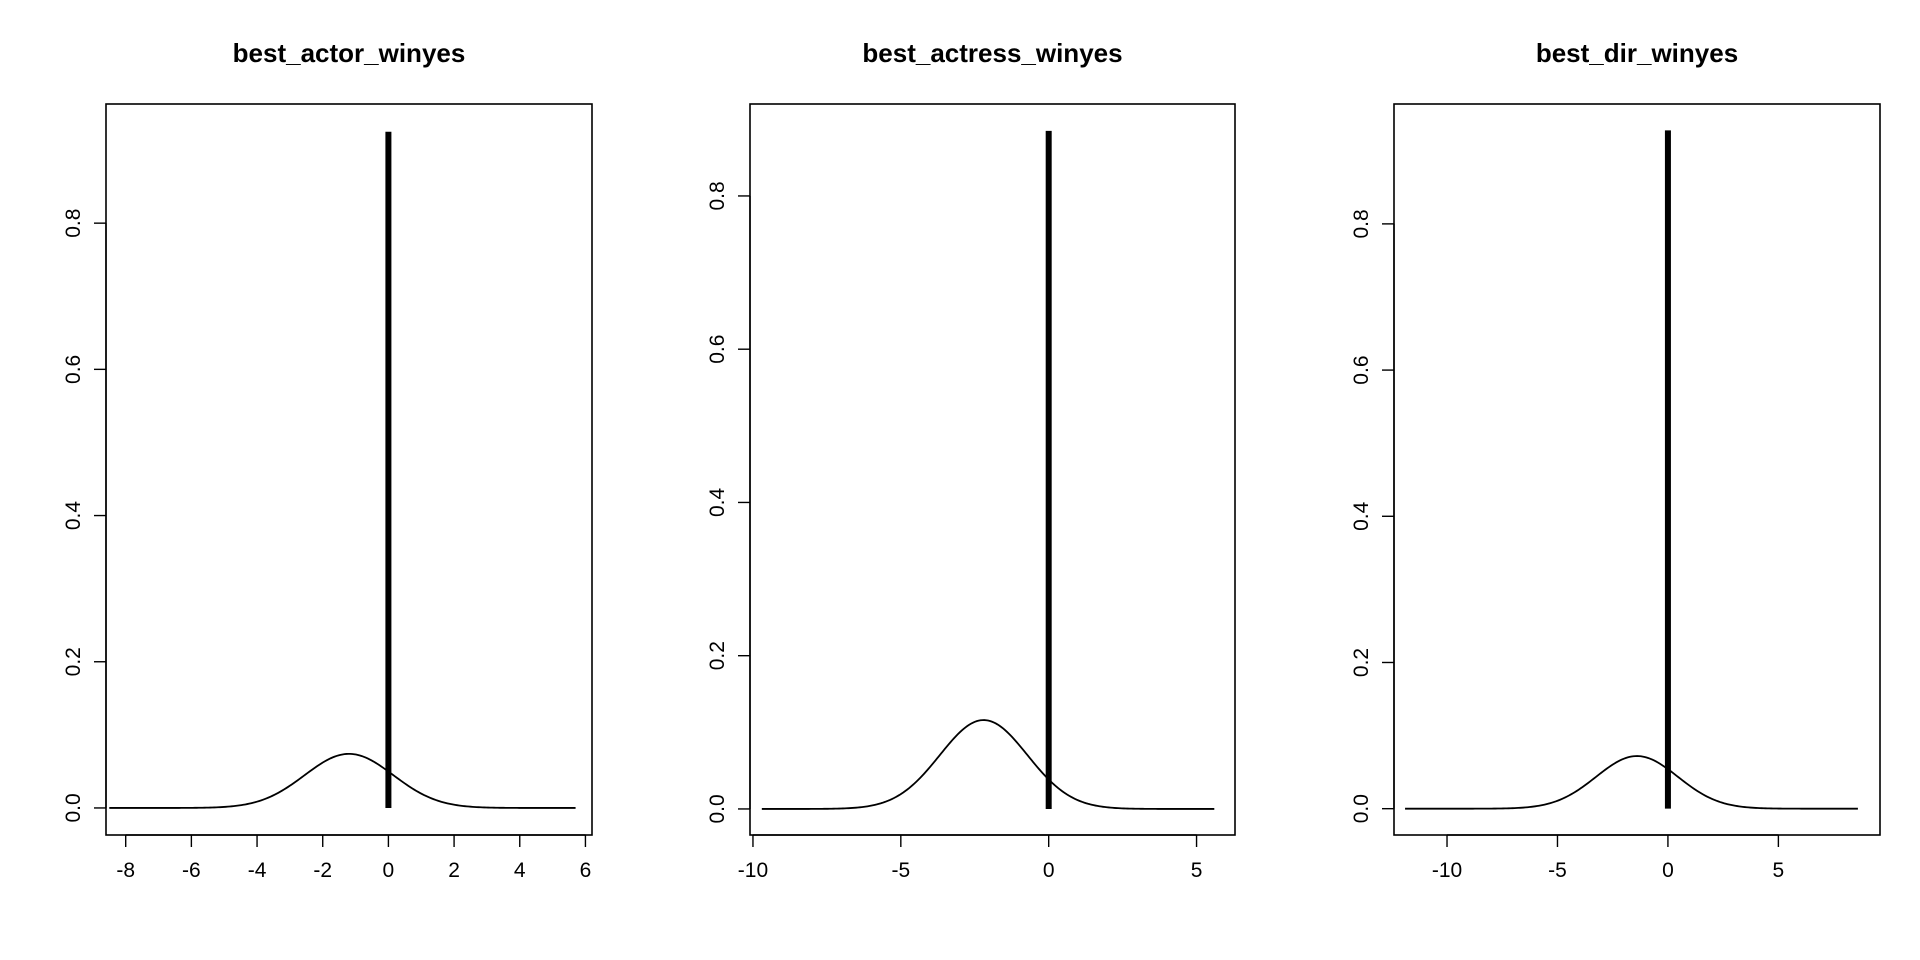 The height and width of the screenshot is (960, 1920). What do you see at coordinates (349, 53) in the screenshot?
I see `chart-title: best_actor_winyes` at bounding box center [349, 53].